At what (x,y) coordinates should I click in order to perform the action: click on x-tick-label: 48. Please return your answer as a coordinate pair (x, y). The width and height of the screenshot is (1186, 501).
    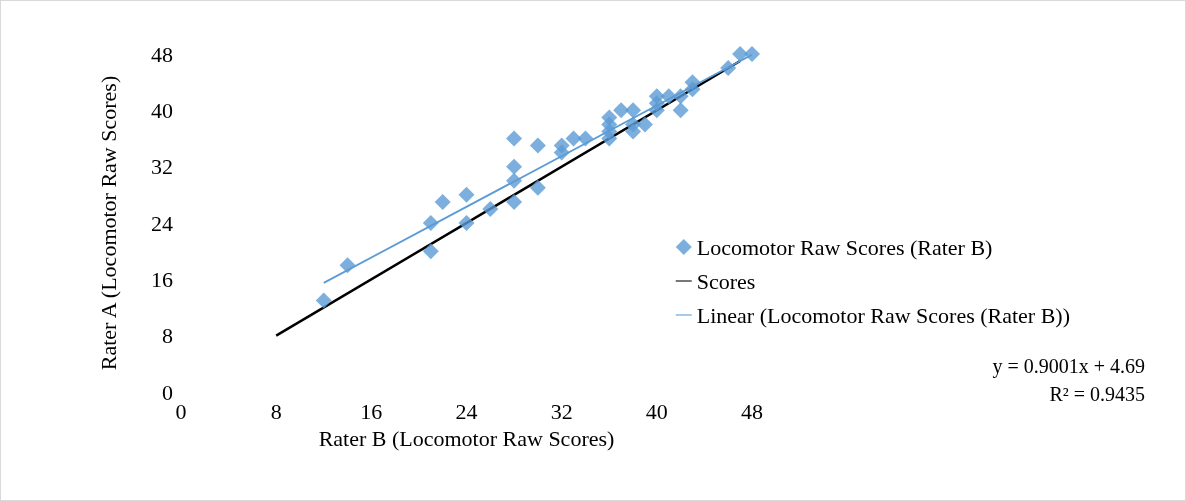
    Looking at the image, I should click on (752, 411).